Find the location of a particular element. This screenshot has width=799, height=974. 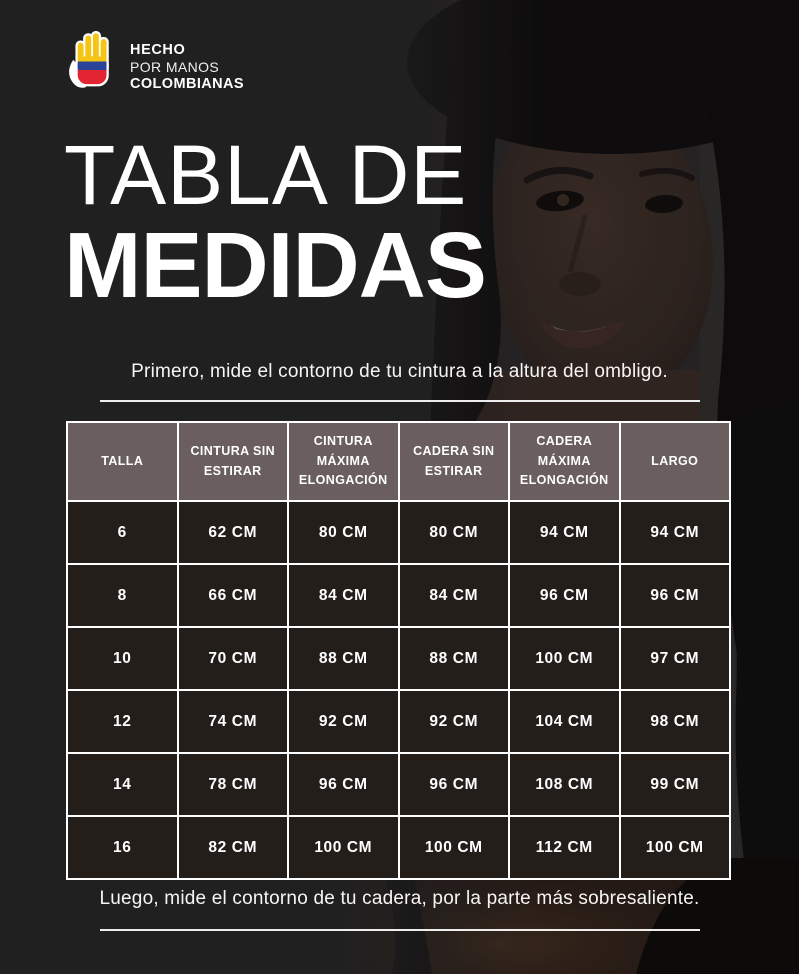

page-title-line1: TABLA DE is located at coordinates (266, 175).